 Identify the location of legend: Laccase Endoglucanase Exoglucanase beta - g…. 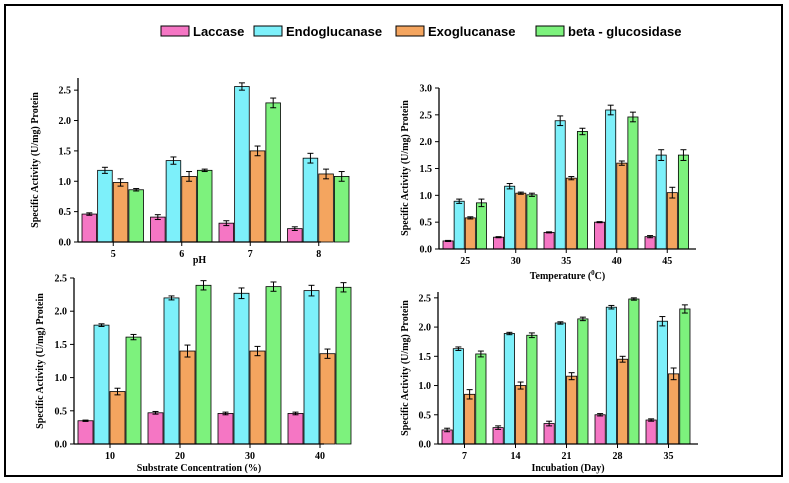
(420, 31).